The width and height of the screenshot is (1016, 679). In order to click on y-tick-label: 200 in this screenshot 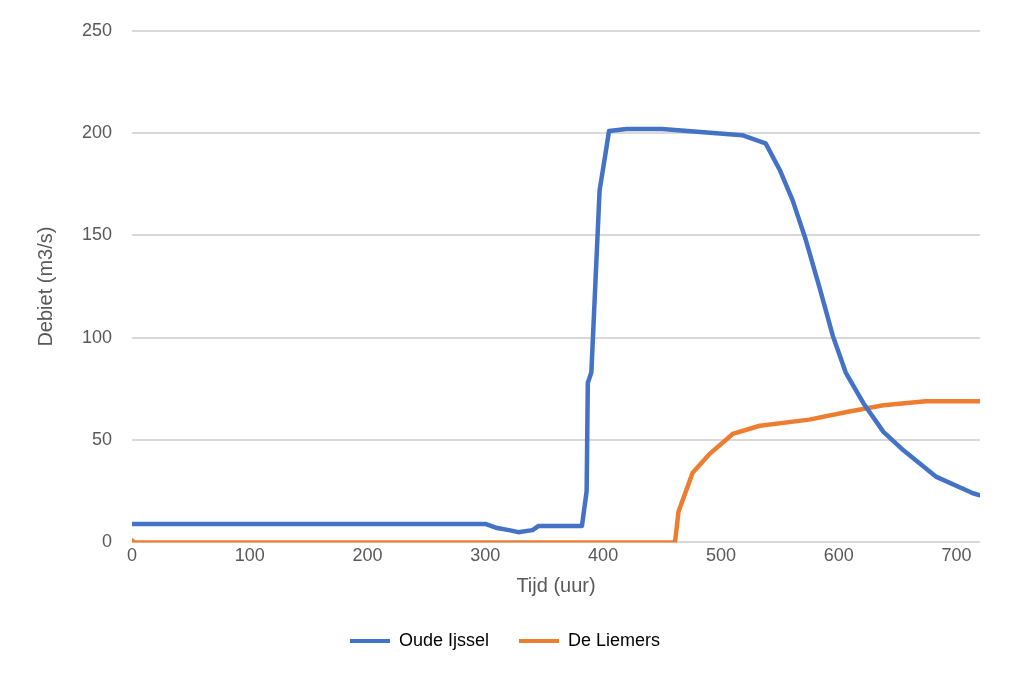, I will do `click(97, 132)`.